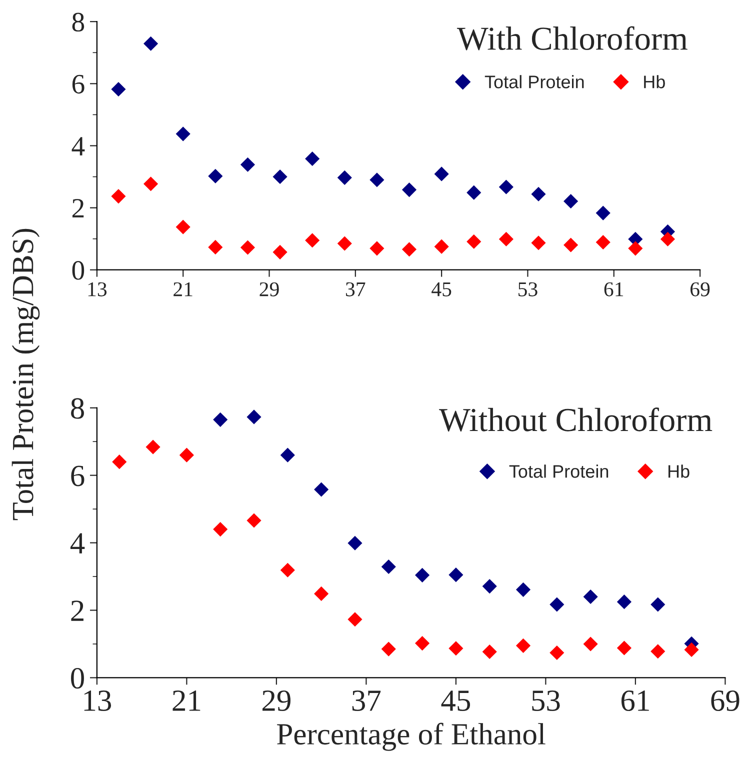 The height and width of the screenshot is (771, 740). I want to click on chart-title: Without Chloroform, so click(575, 420).